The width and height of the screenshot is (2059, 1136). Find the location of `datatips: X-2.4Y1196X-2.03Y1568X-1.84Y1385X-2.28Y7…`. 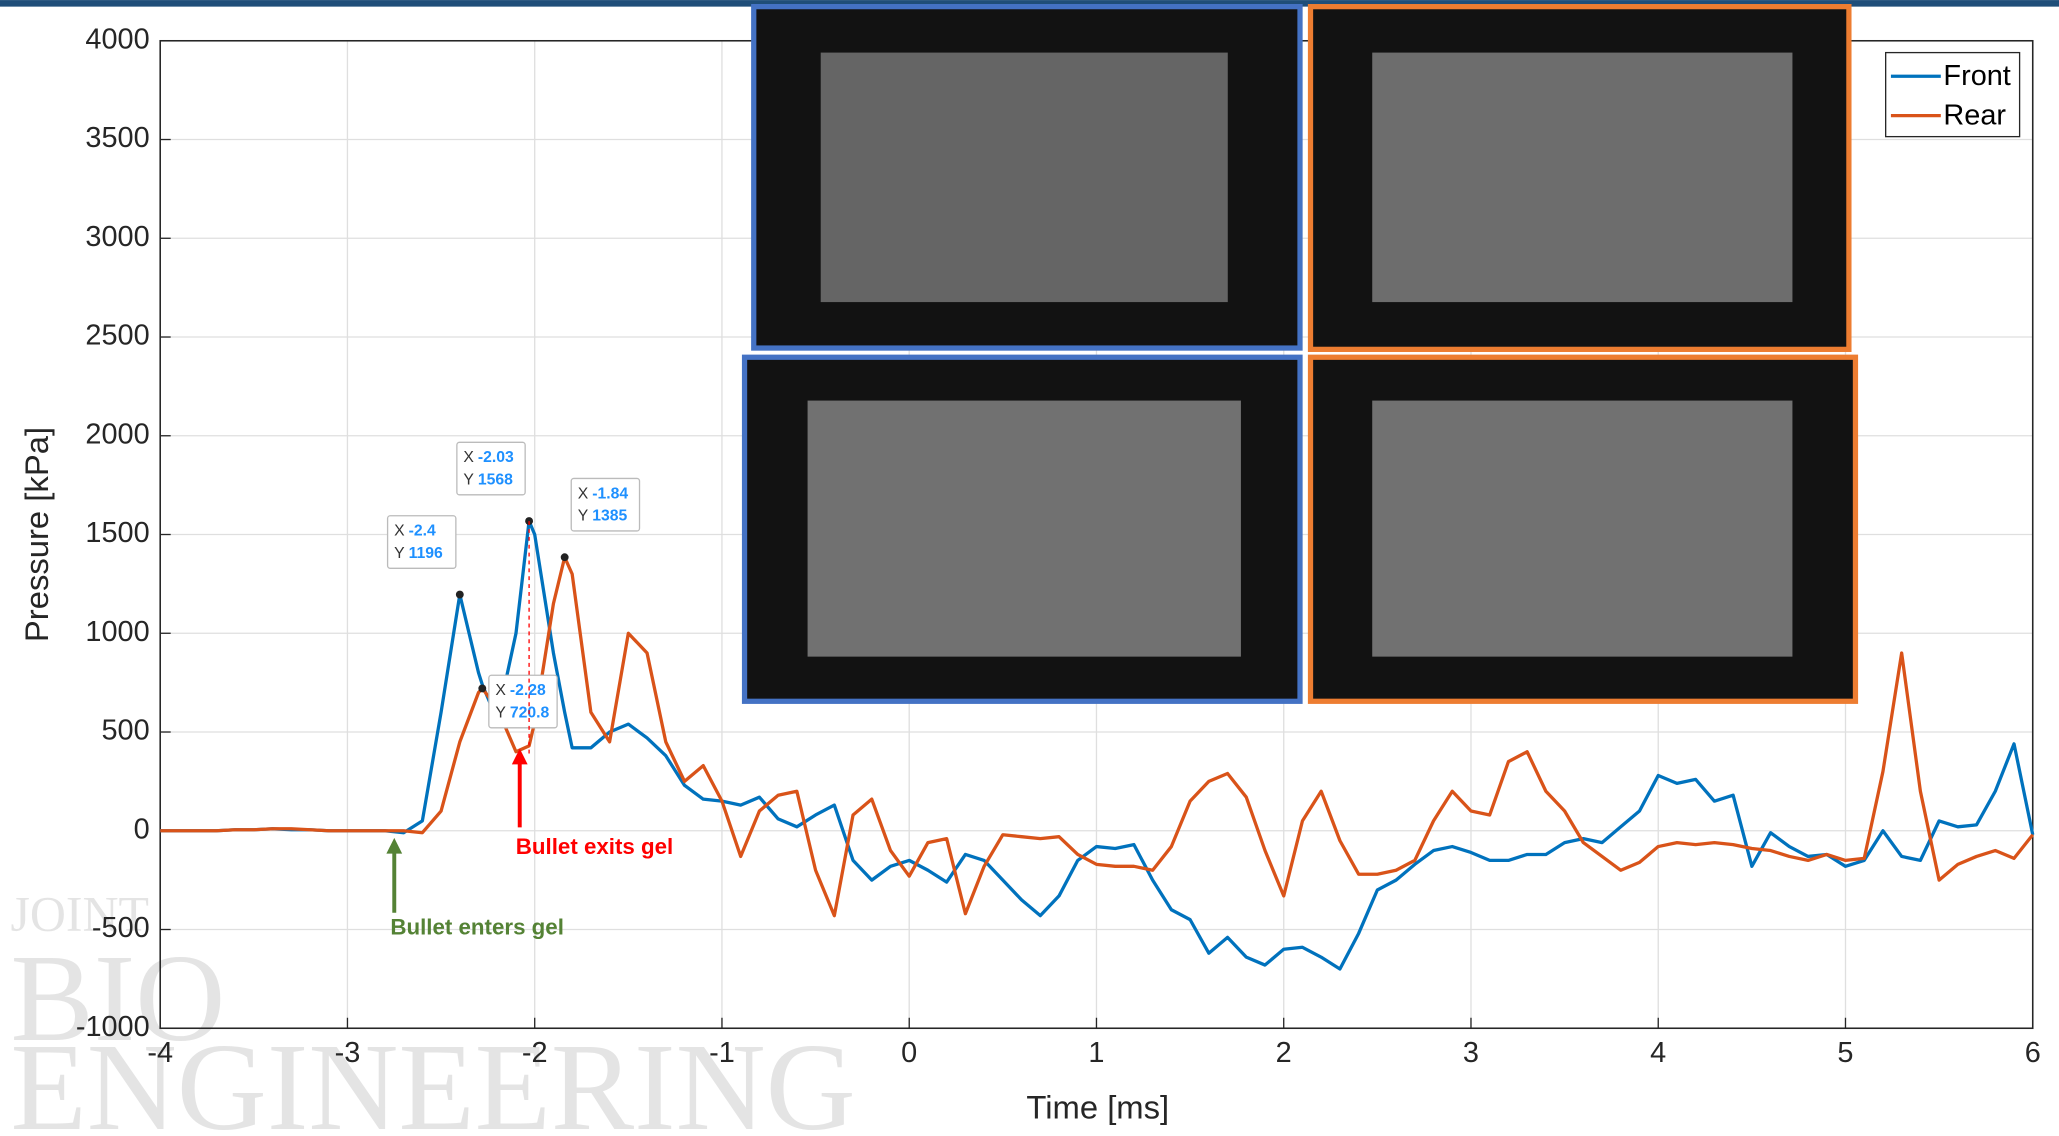

datatips: X-2.4Y1196X-2.03Y1568X-1.84Y1385X-2.28Y7… is located at coordinates (513, 598).